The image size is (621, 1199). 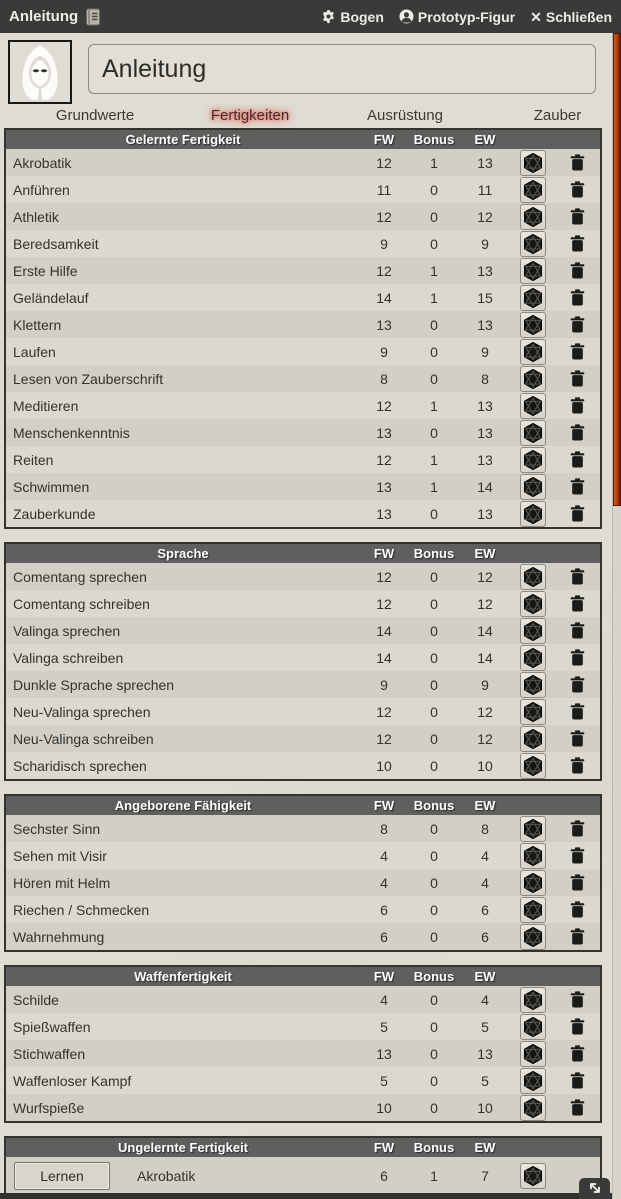 I want to click on resize-handle, so click(x=594, y=1188).